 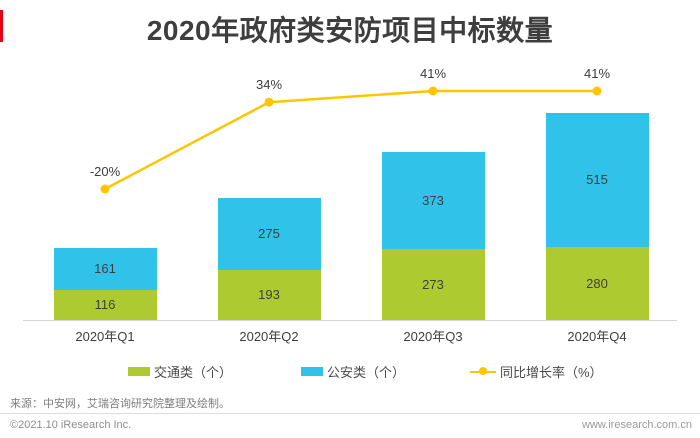 What do you see at coordinates (269, 85) in the screenshot?
I see `growth-label: 34%` at bounding box center [269, 85].